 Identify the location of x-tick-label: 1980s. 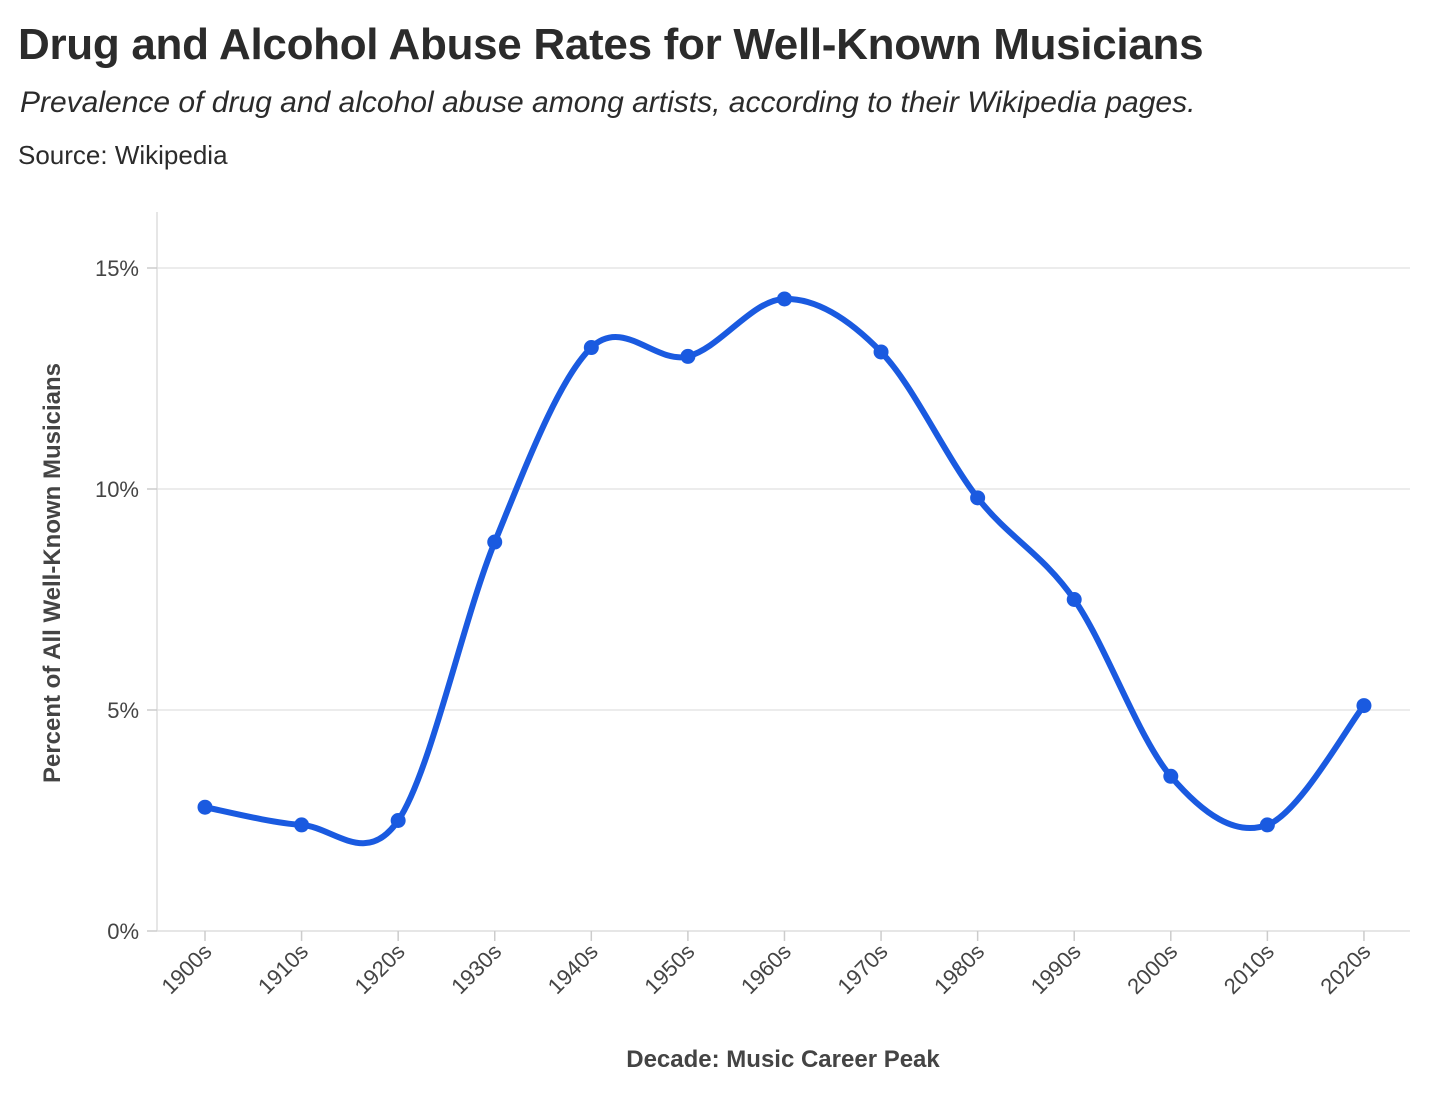
(959, 969).